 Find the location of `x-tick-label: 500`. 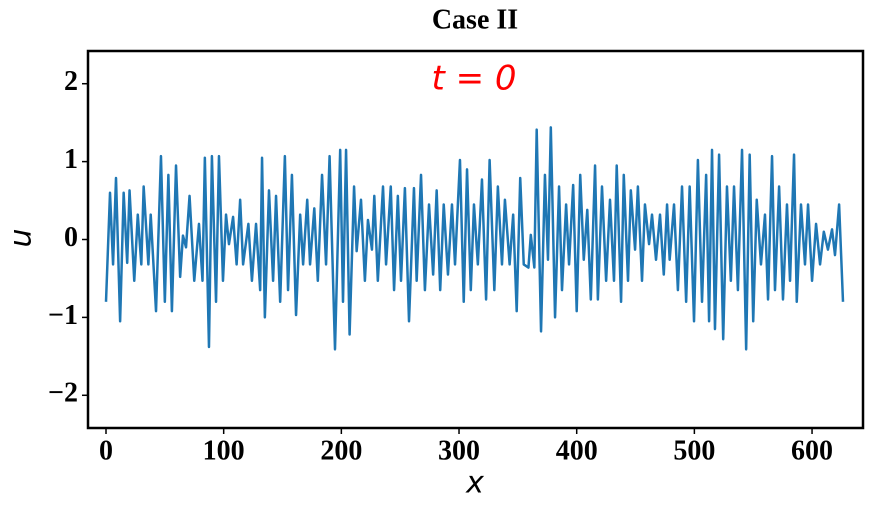

x-tick-label: 500 is located at coordinates (694, 450).